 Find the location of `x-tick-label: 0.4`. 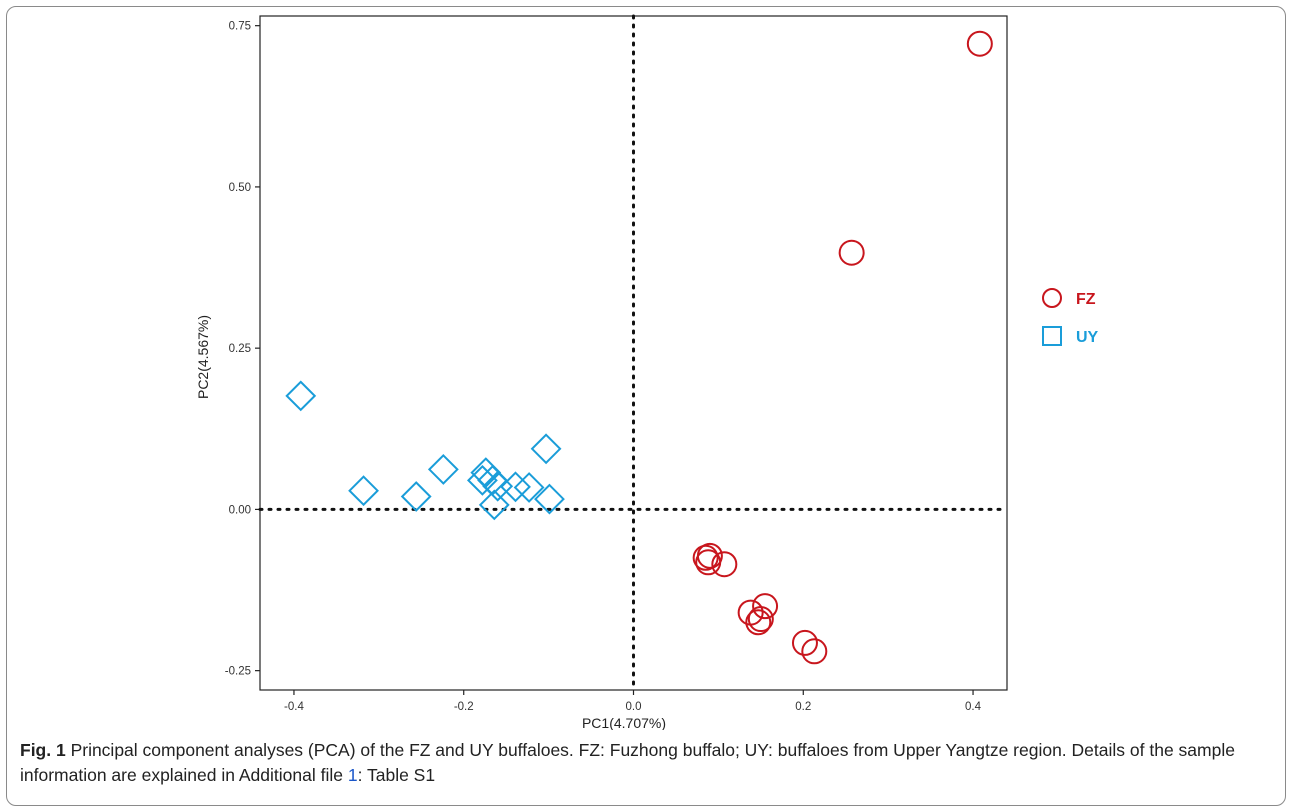

x-tick-label: 0.4 is located at coordinates (973, 707).